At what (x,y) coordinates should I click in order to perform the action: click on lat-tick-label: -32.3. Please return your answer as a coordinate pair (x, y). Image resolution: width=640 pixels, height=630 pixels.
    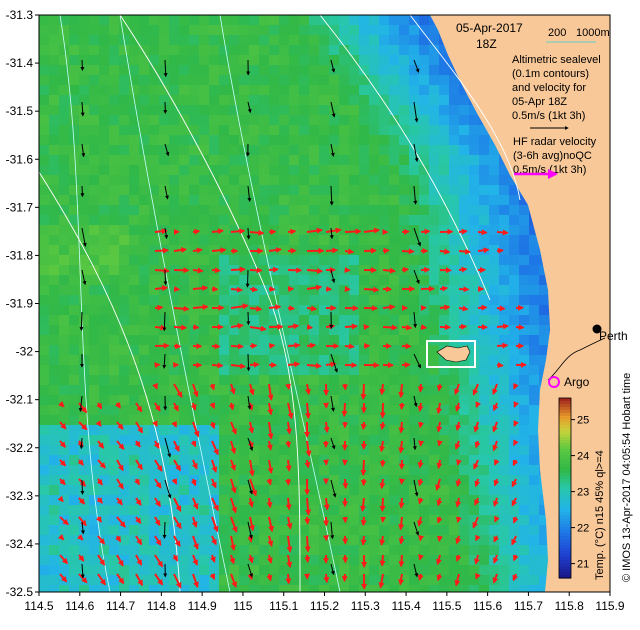
    Looking at the image, I should click on (20, 496).